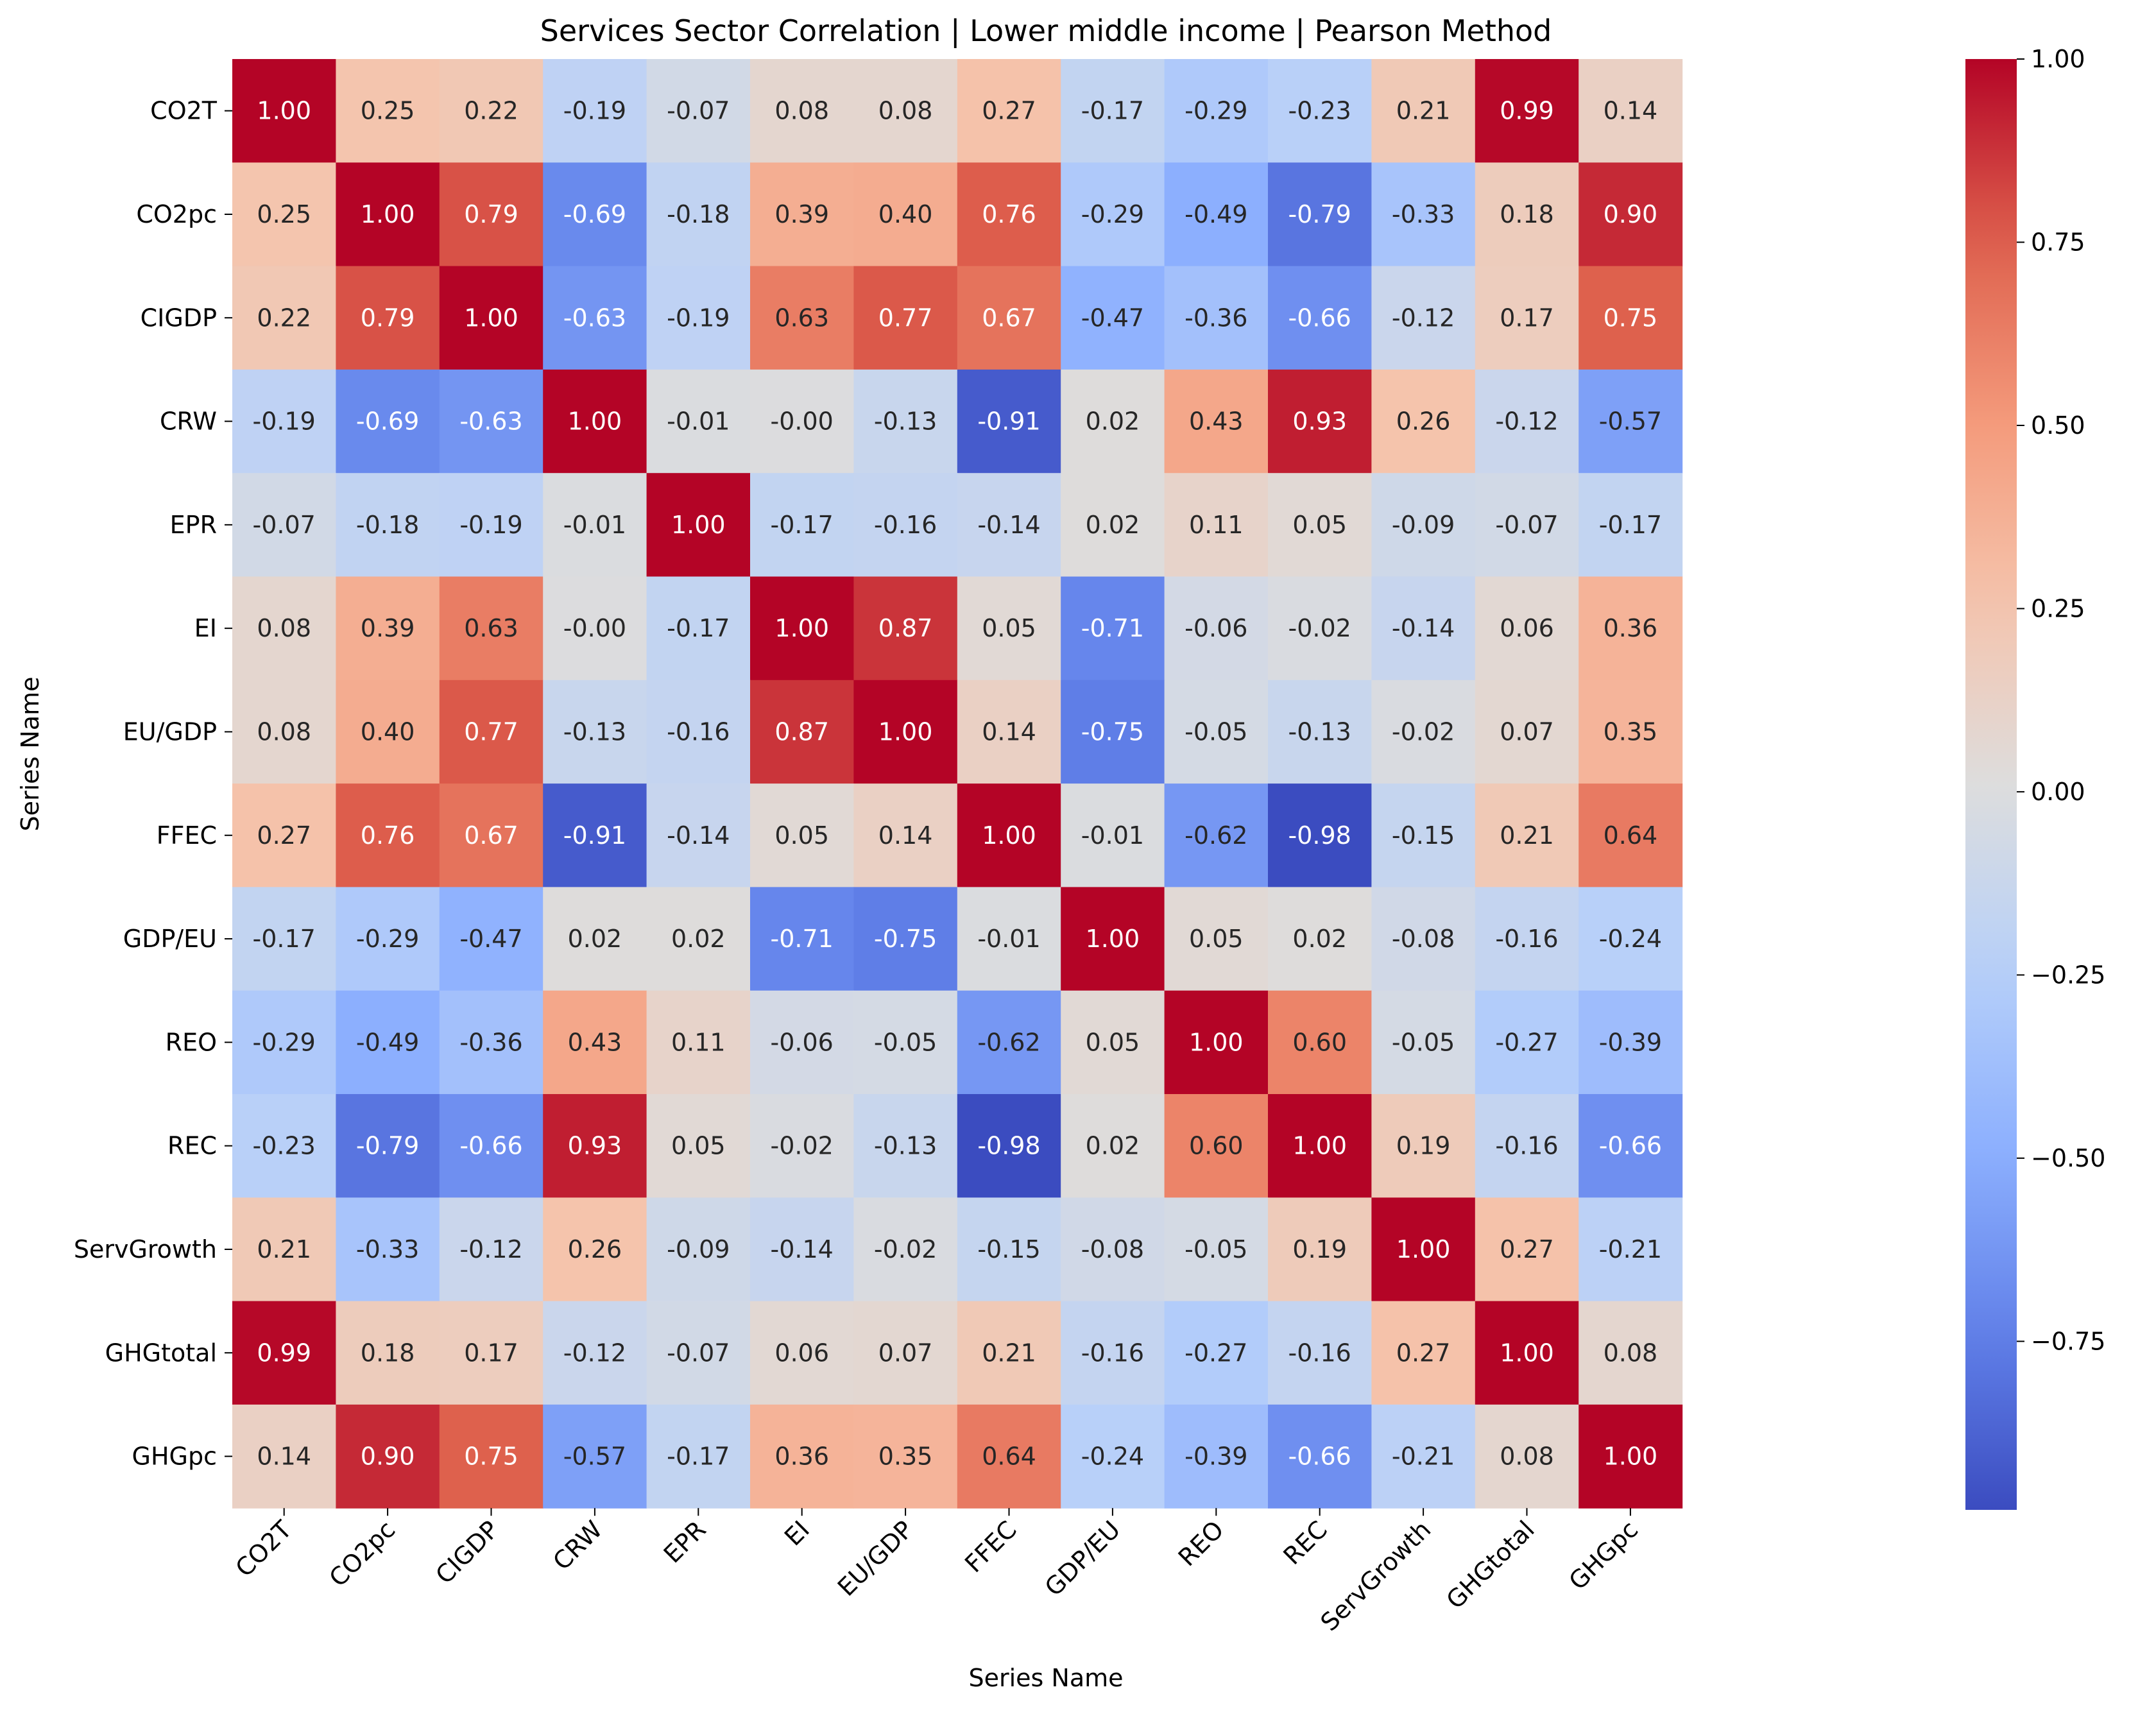  Describe the element at coordinates (1009, 1249) in the screenshot. I see `cell-value-label: -0.15` at that location.